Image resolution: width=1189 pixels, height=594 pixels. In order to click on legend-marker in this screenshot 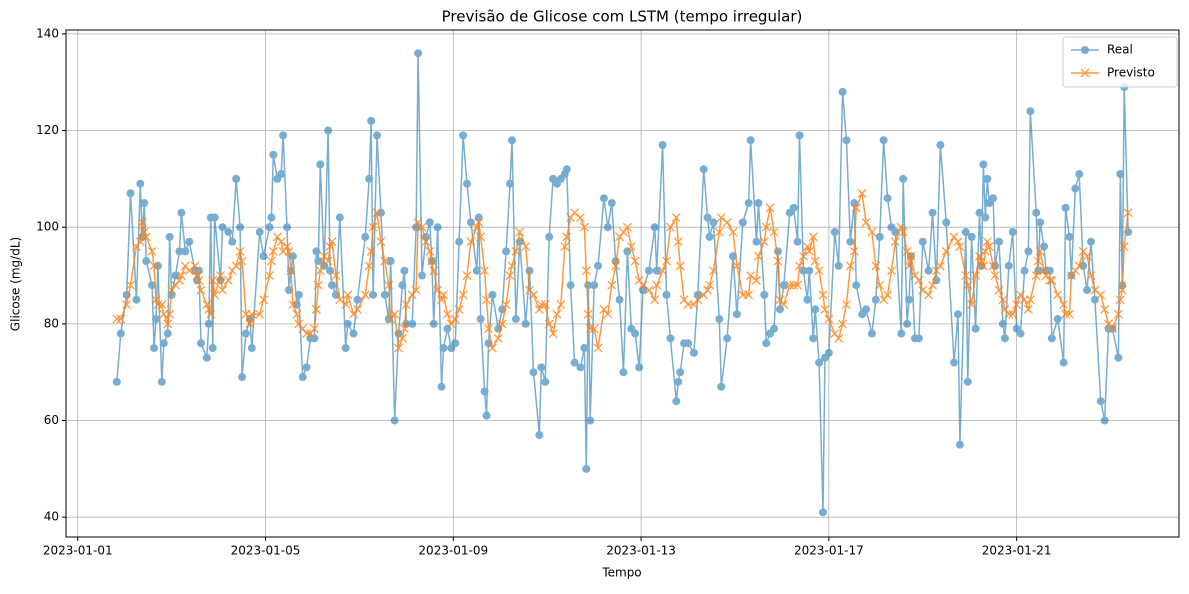, I will do `click(1085, 73)`.